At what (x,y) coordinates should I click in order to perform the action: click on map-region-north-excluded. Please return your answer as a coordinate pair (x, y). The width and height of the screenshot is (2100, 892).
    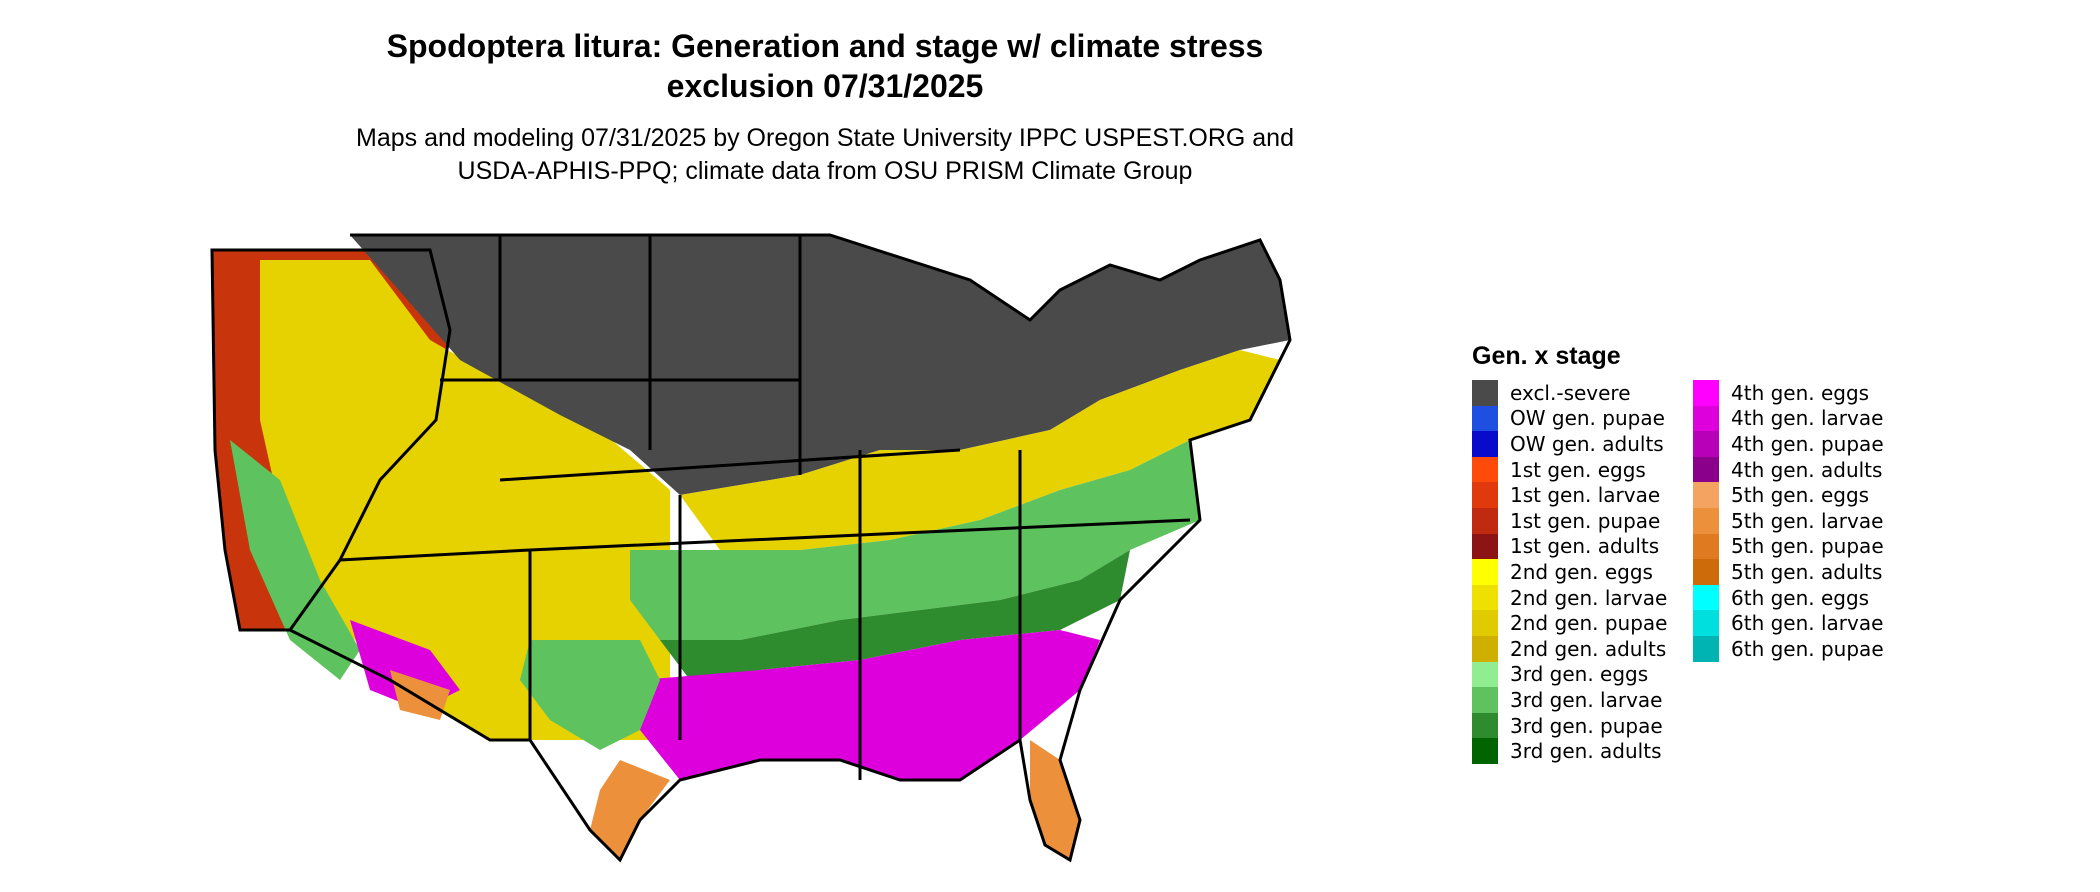
    Looking at the image, I should click on (820, 365).